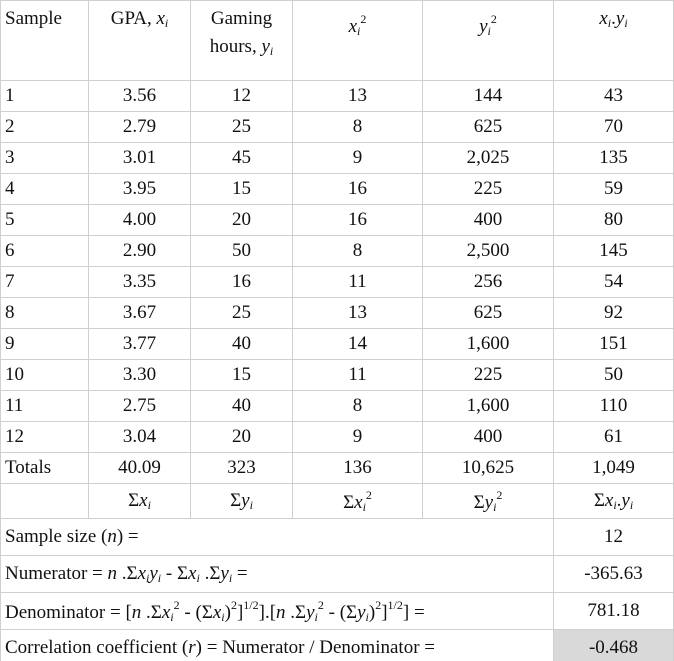 The width and height of the screenshot is (674, 661). Describe the element at coordinates (241, 189) in the screenshot. I see `cell-y: 15` at that location.